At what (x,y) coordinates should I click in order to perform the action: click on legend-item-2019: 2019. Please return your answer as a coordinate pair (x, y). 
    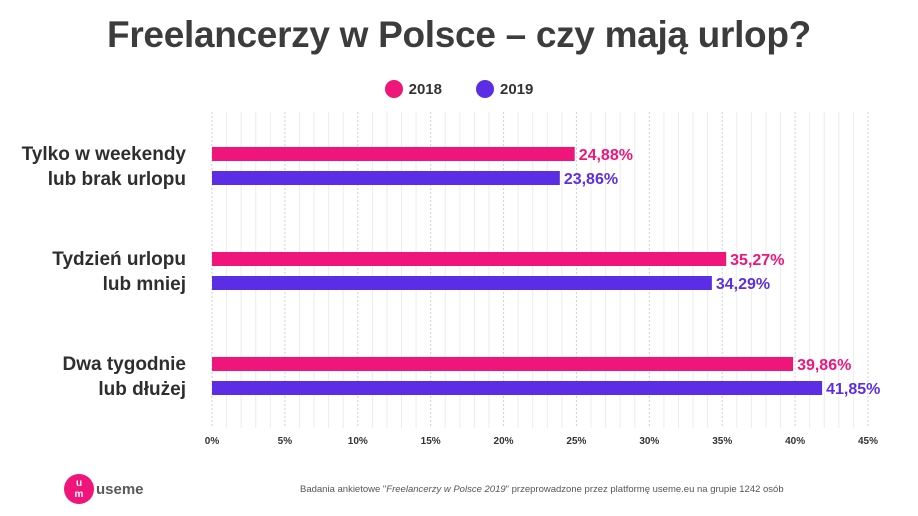
    Looking at the image, I should click on (504, 89).